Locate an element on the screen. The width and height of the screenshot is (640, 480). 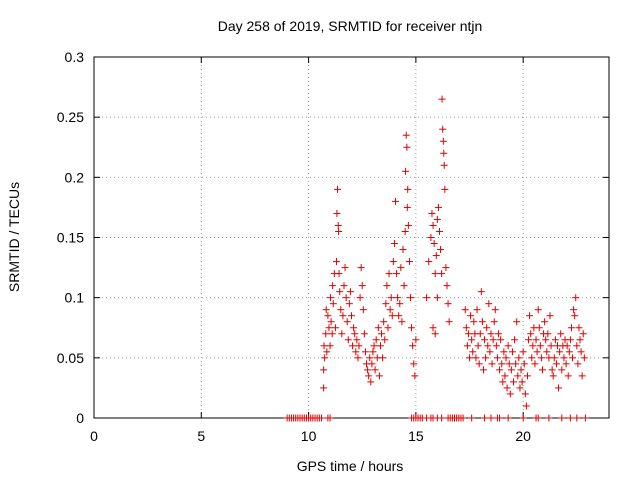
y-tick-label: 0.25 is located at coordinates (70, 117).